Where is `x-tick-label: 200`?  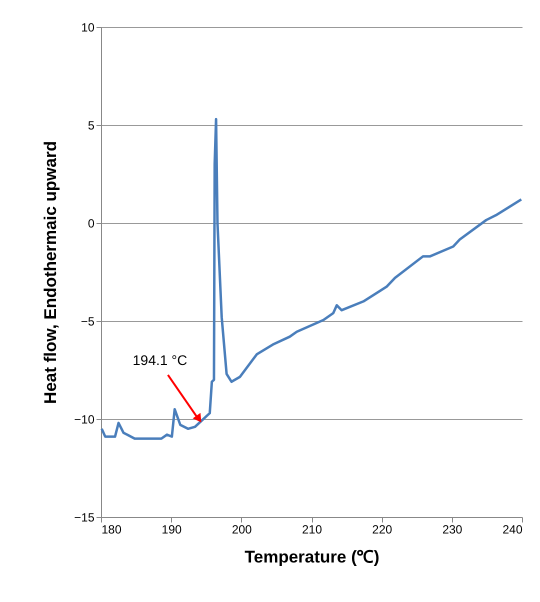 x-tick-label: 200 is located at coordinates (242, 529).